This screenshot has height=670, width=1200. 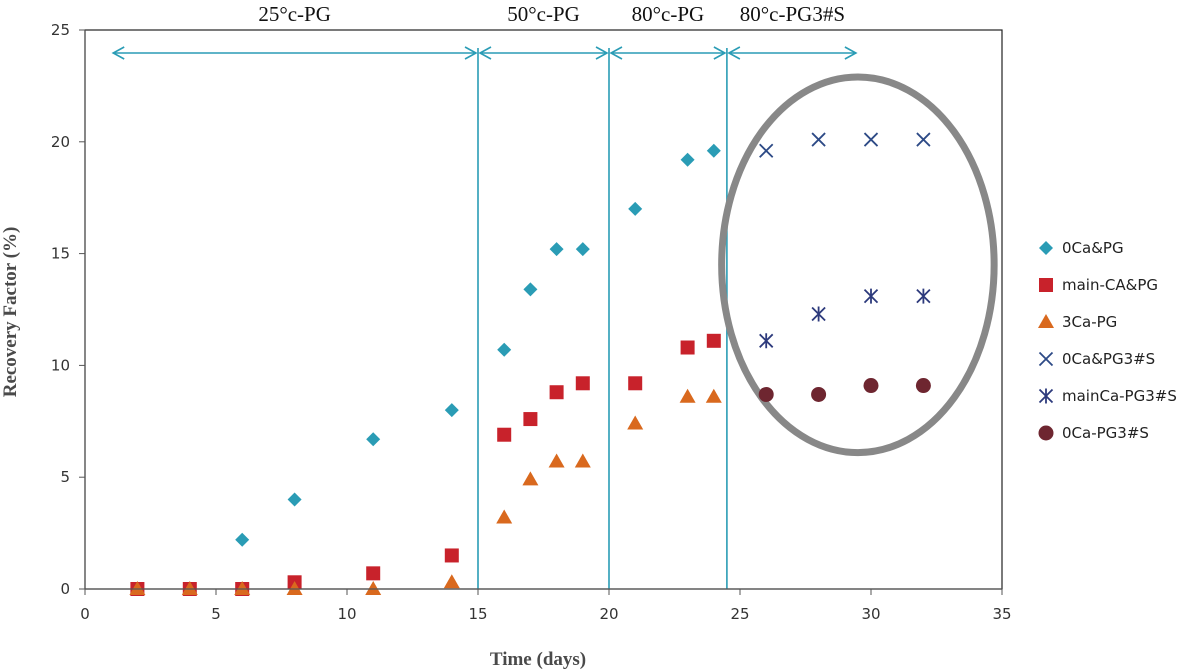 I want to click on x-tick-label: 35, so click(x=1001, y=614).